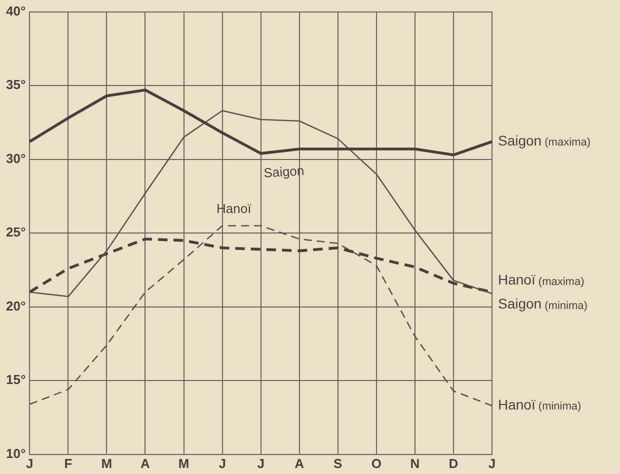 Image resolution: width=620 pixels, height=474 pixels. I want to click on series-label: Saigon (minima), so click(543, 304).